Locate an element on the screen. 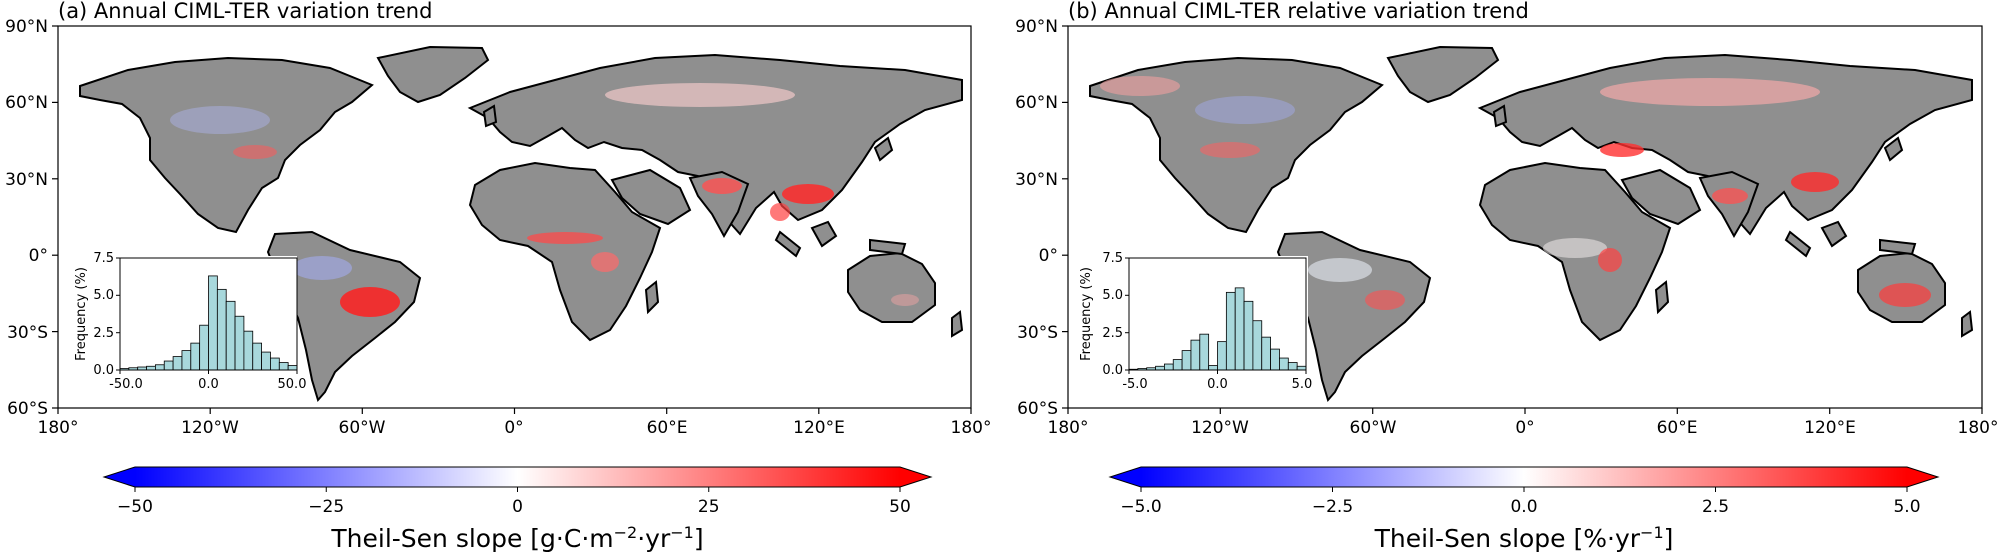  panel-b-india is located at coordinates (1729, 204).